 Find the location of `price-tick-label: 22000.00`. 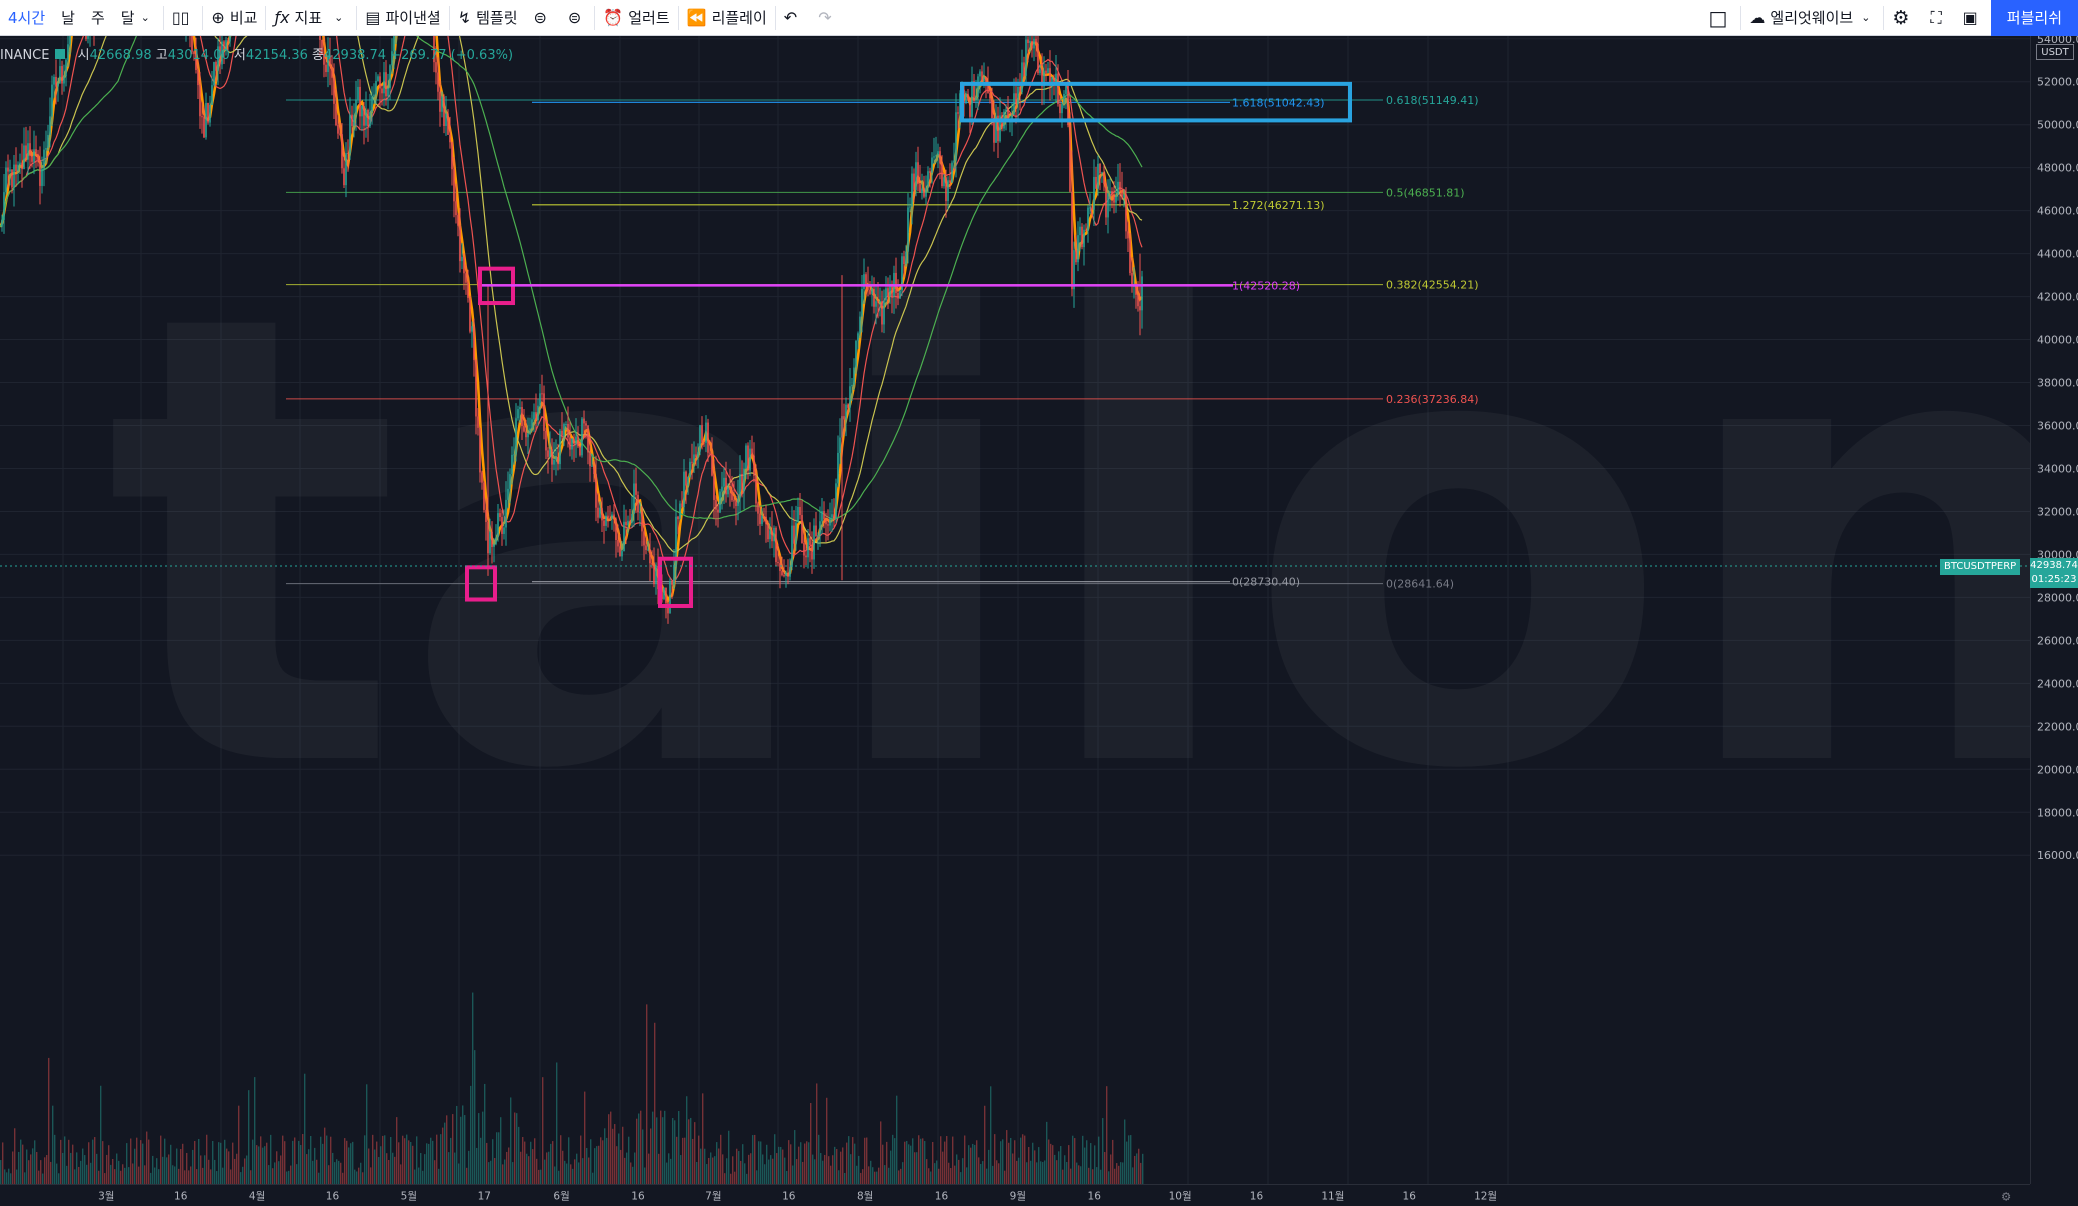

price-tick-label: 22000.00 is located at coordinates (2057, 726).